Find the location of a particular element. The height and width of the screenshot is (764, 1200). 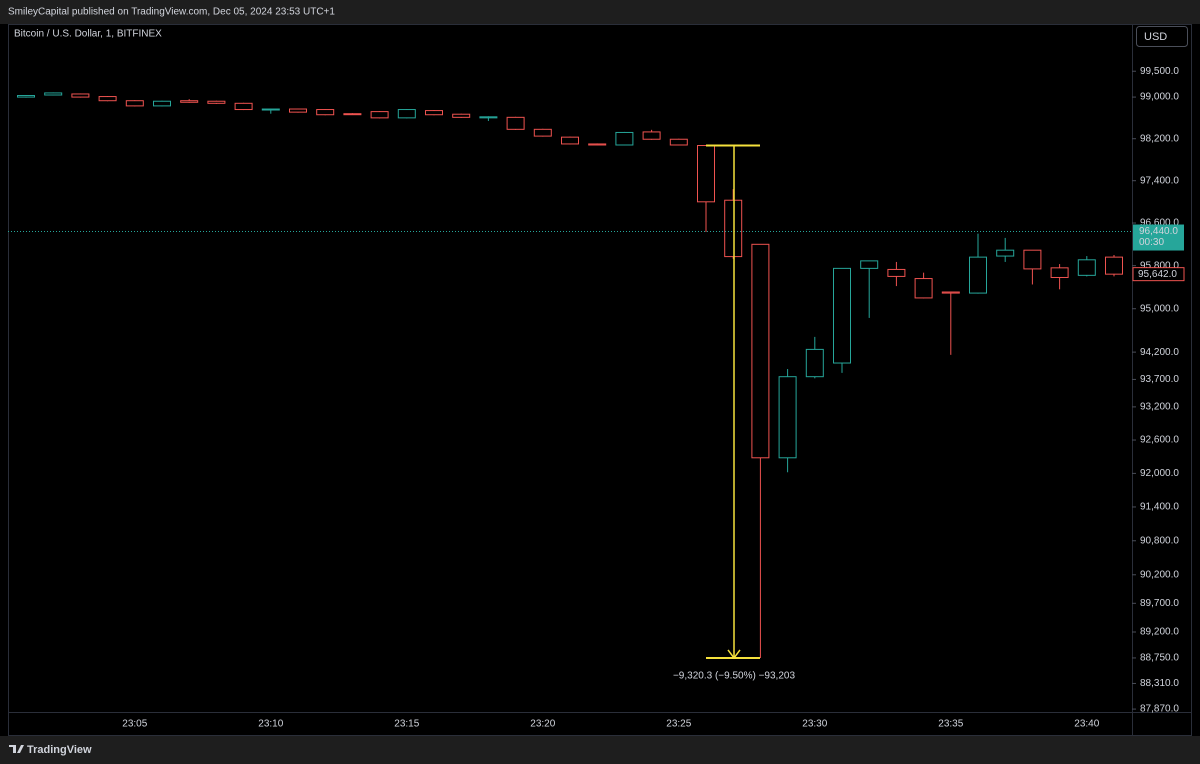

price-label: 95,642.0 is located at coordinates (1157, 274).